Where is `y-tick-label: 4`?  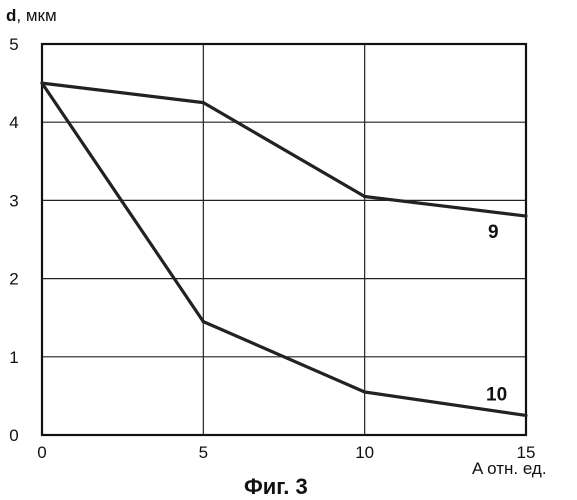
y-tick-label: 4 is located at coordinates (13, 122).